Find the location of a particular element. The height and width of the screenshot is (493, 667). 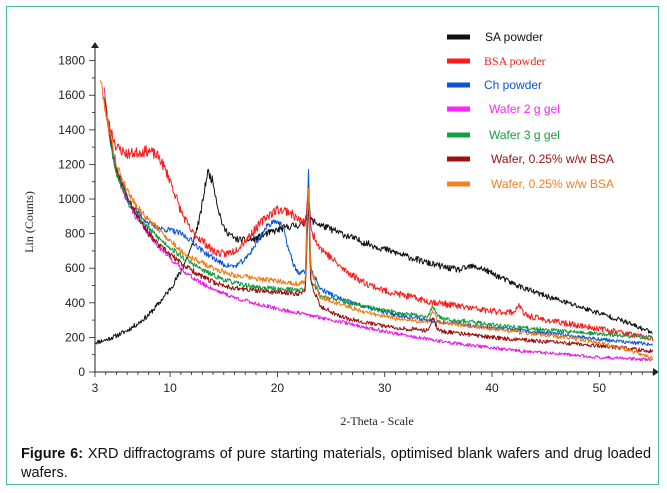

y-tick-label: 1000 is located at coordinates (71, 199).